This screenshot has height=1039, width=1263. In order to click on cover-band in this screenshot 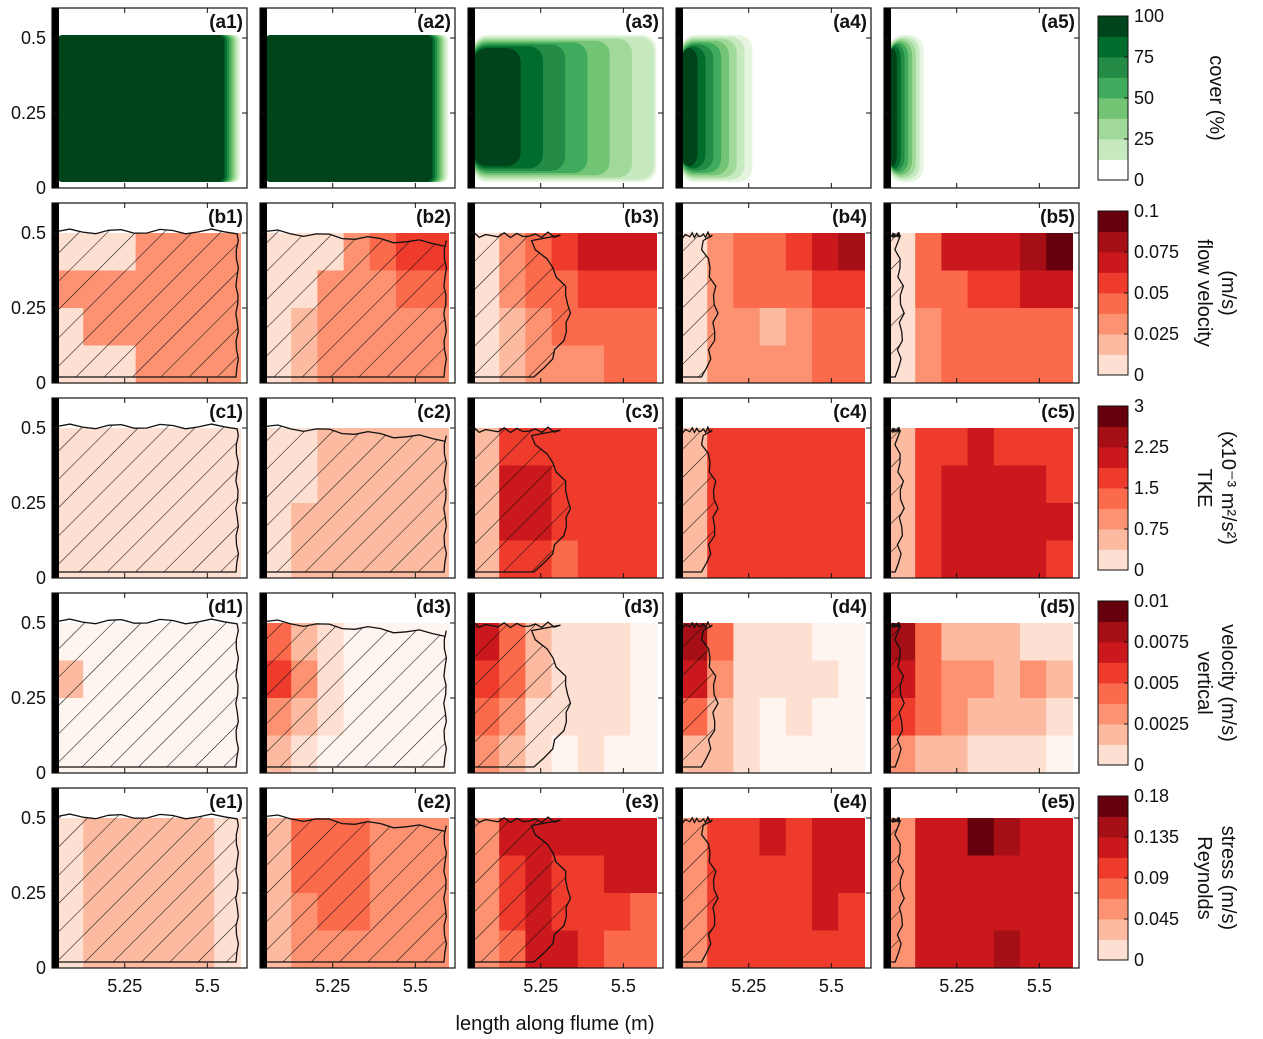, I will do `click(496, 107)`.